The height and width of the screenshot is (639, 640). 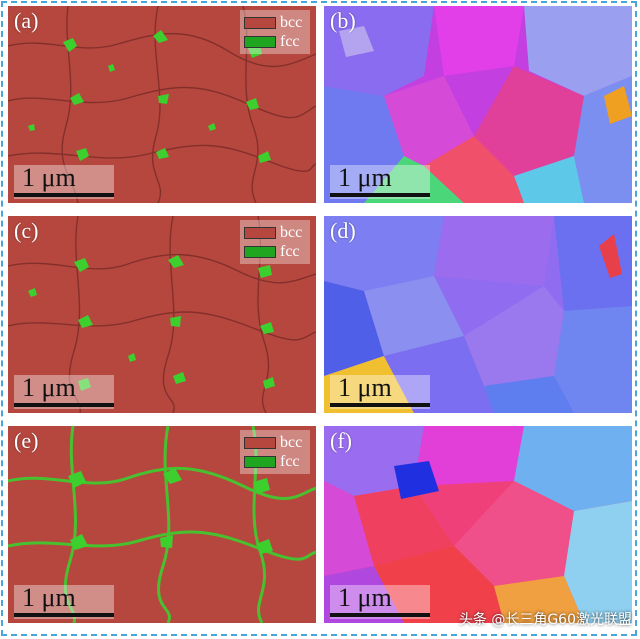 What do you see at coordinates (343, 230) in the screenshot?
I see `panel-label: (d)` at bounding box center [343, 230].